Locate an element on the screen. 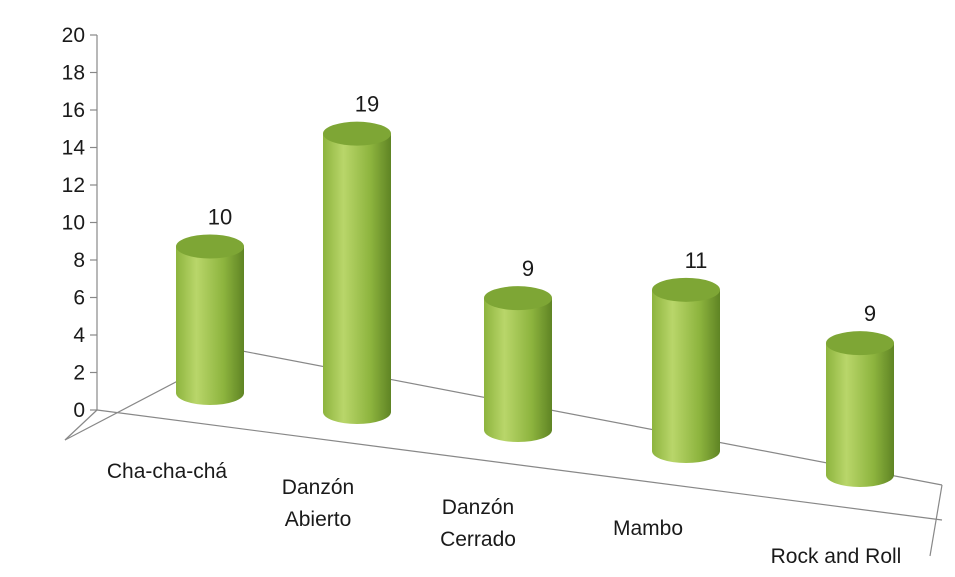 This screenshot has height=577, width=955. y-tick-label: 0 is located at coordinates (79, 410).